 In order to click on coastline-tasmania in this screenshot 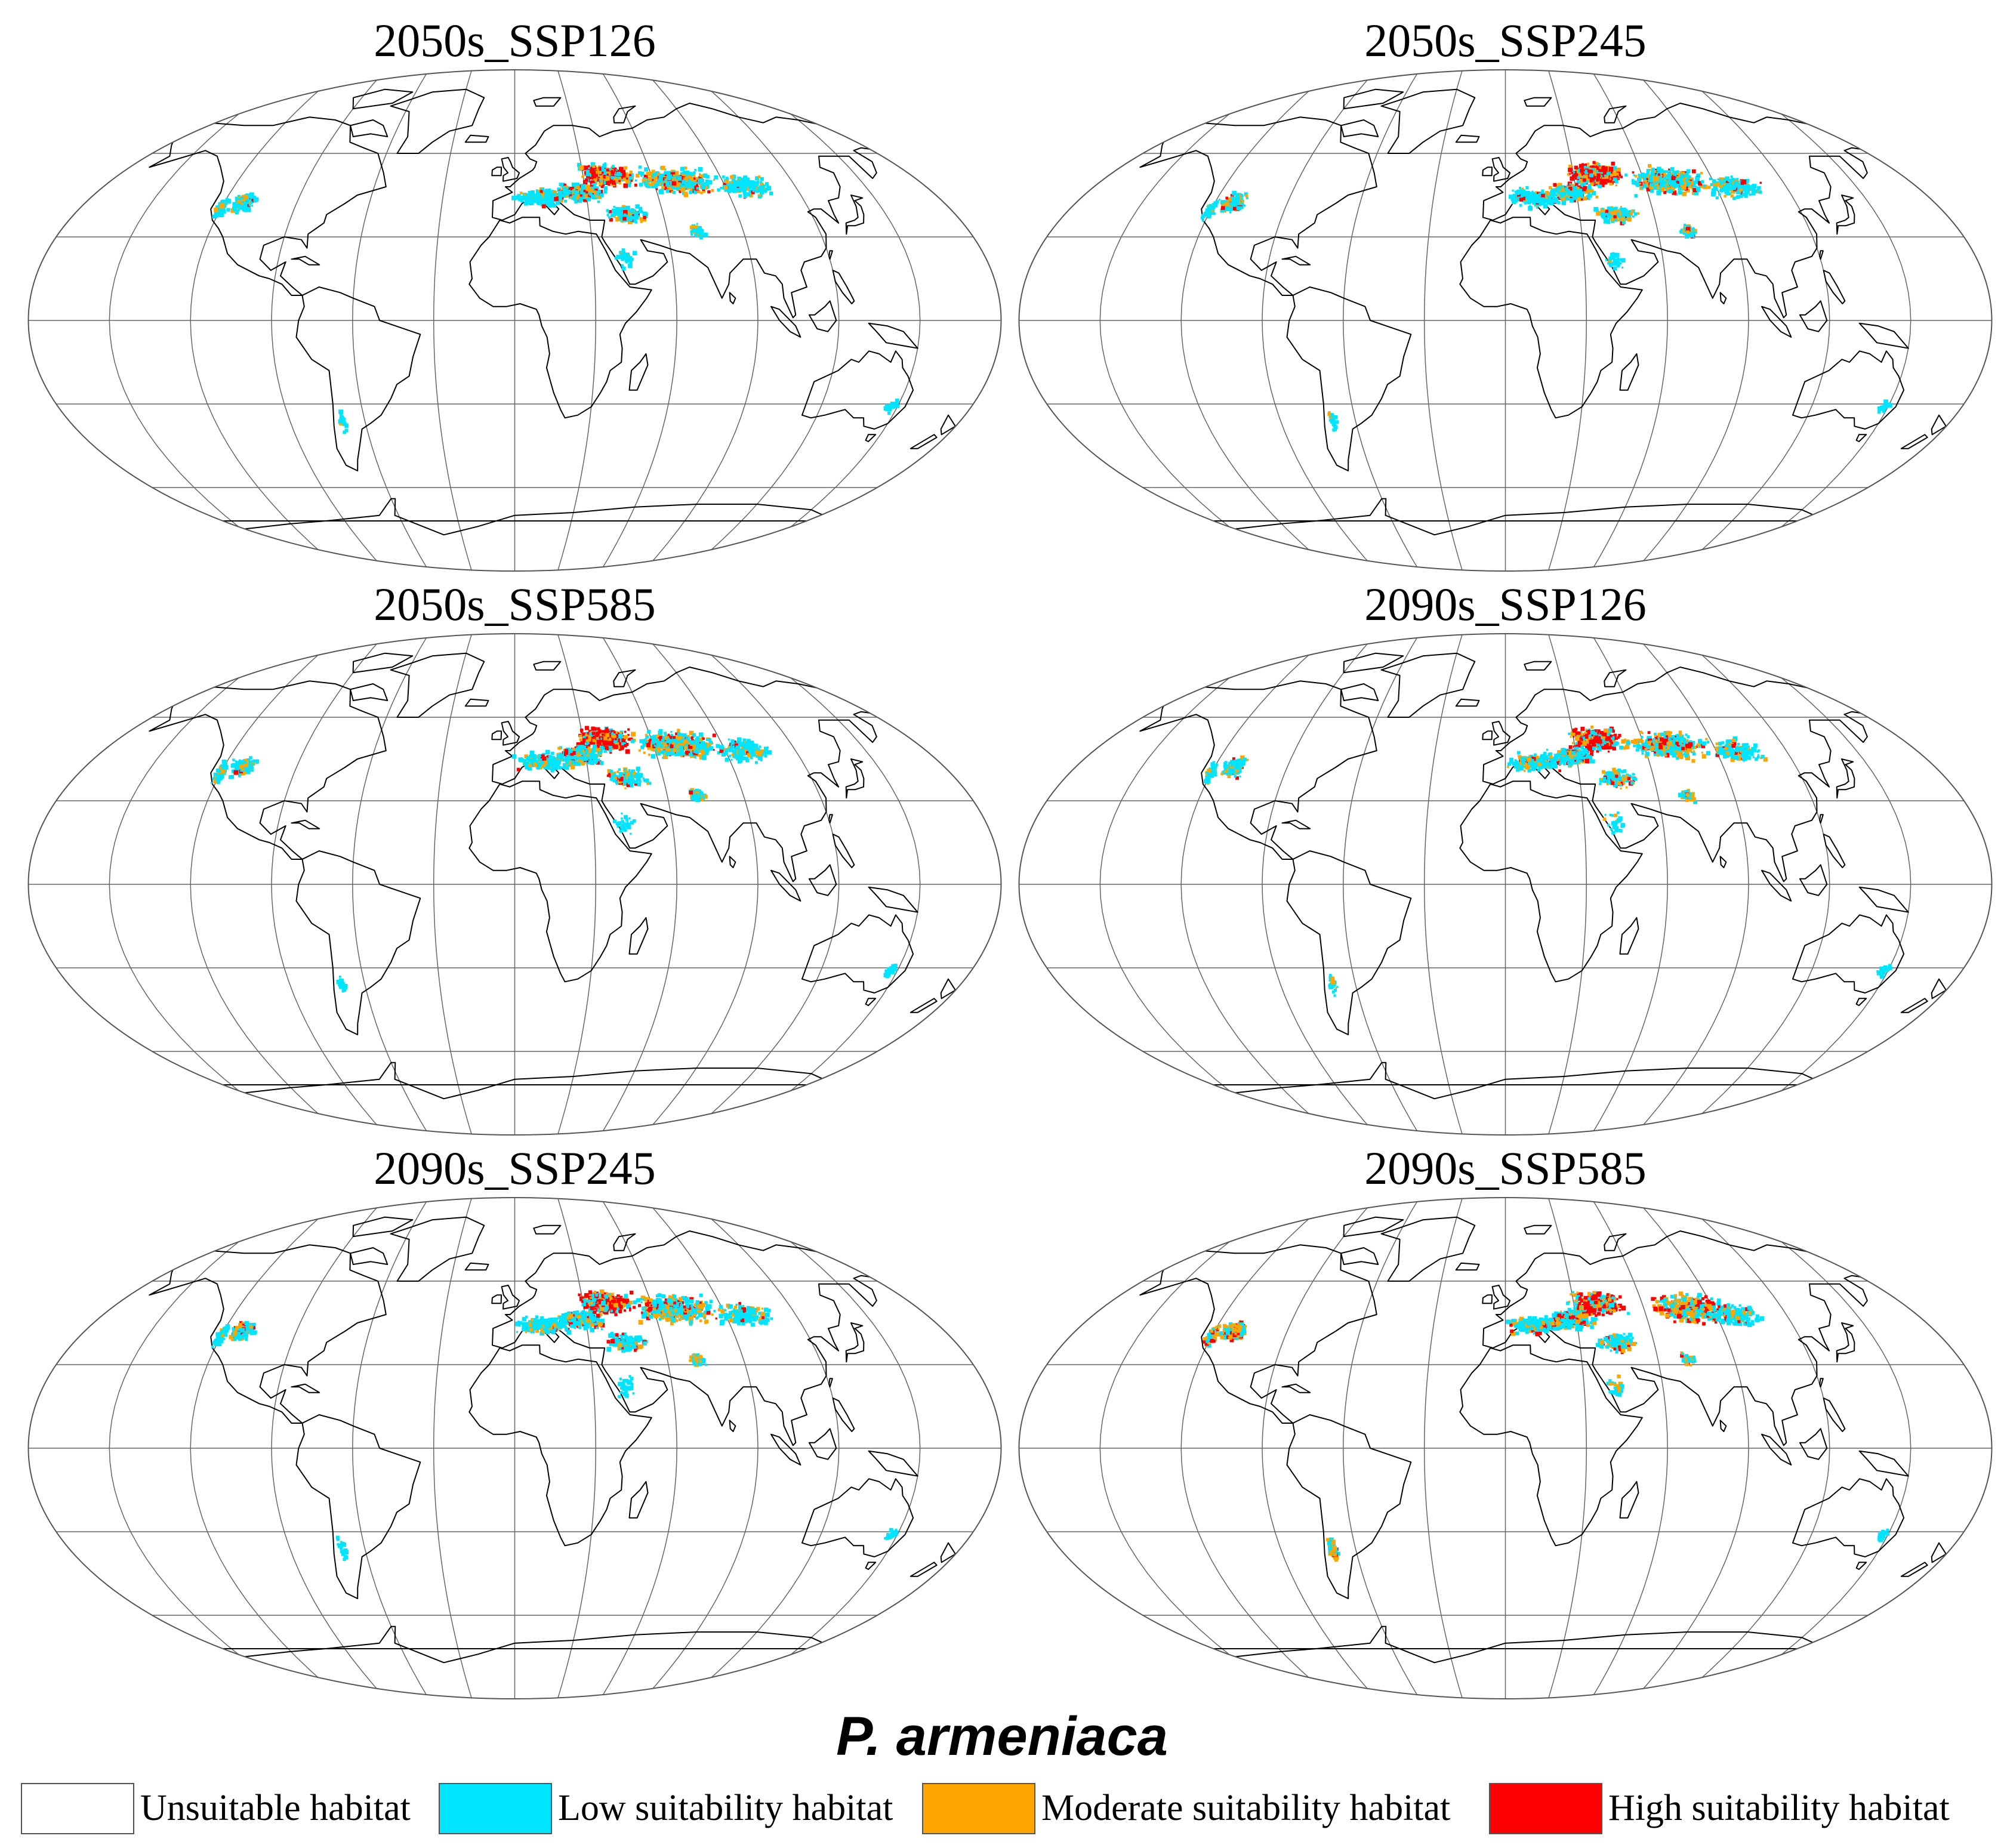, I will do `click(871, 438)`.